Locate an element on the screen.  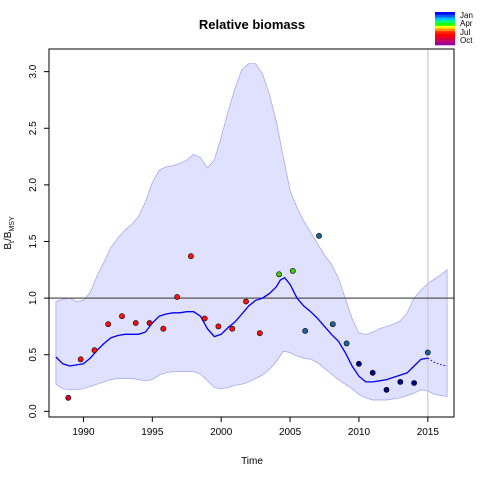
x-tick-label: 1995 is located at coordinates (152, 432).